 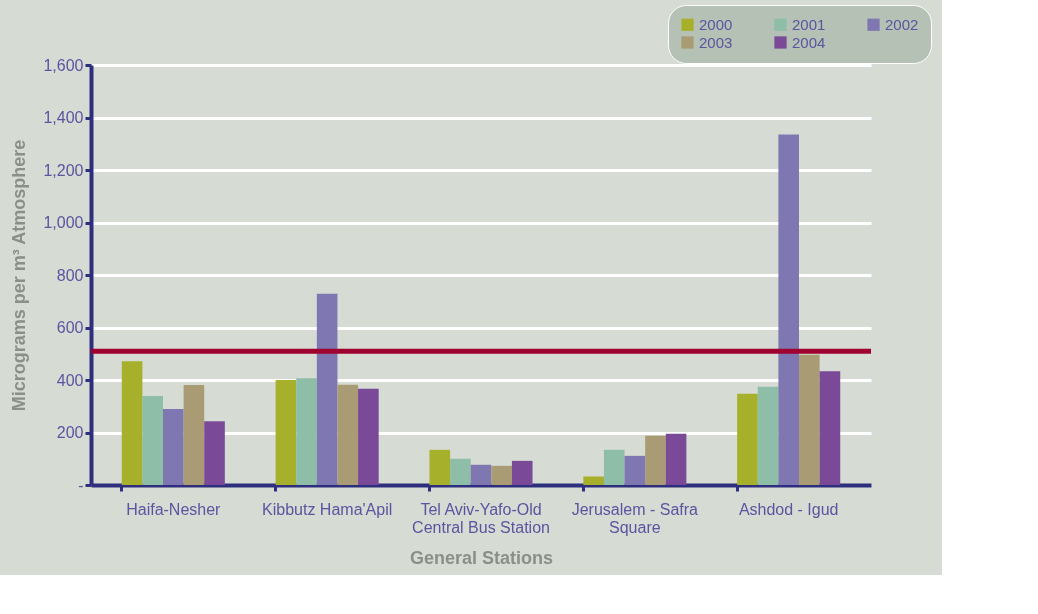 What do you see at coordinates (809, 42) in the screenshot?
I see `legend-label: 2004` at bounding box center [809, 42].